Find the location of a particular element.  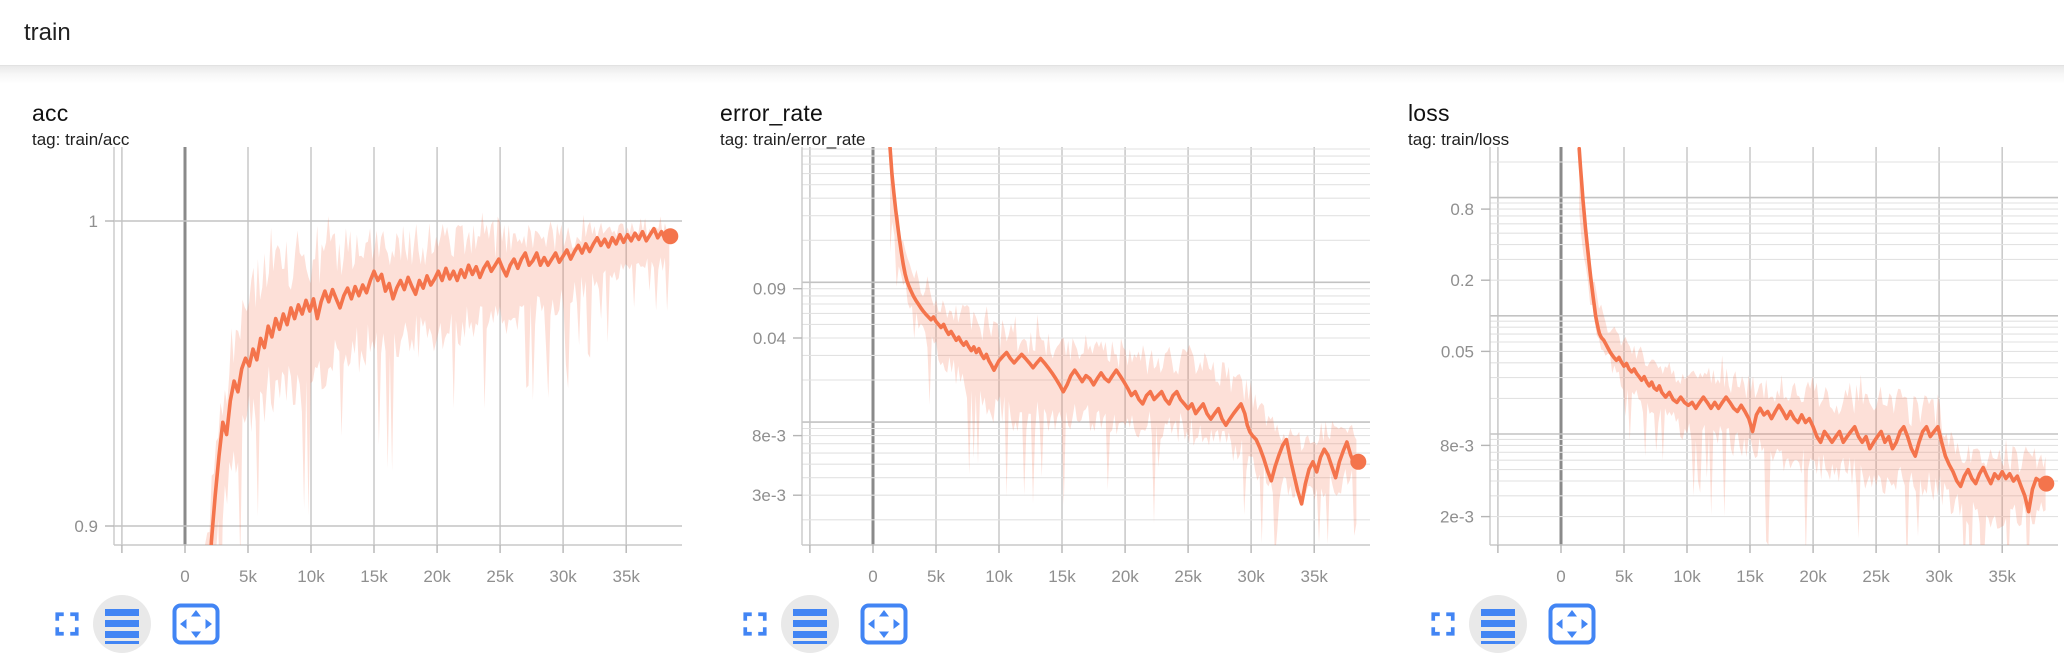

run-group-title: train is located at coordinates (47, 32).